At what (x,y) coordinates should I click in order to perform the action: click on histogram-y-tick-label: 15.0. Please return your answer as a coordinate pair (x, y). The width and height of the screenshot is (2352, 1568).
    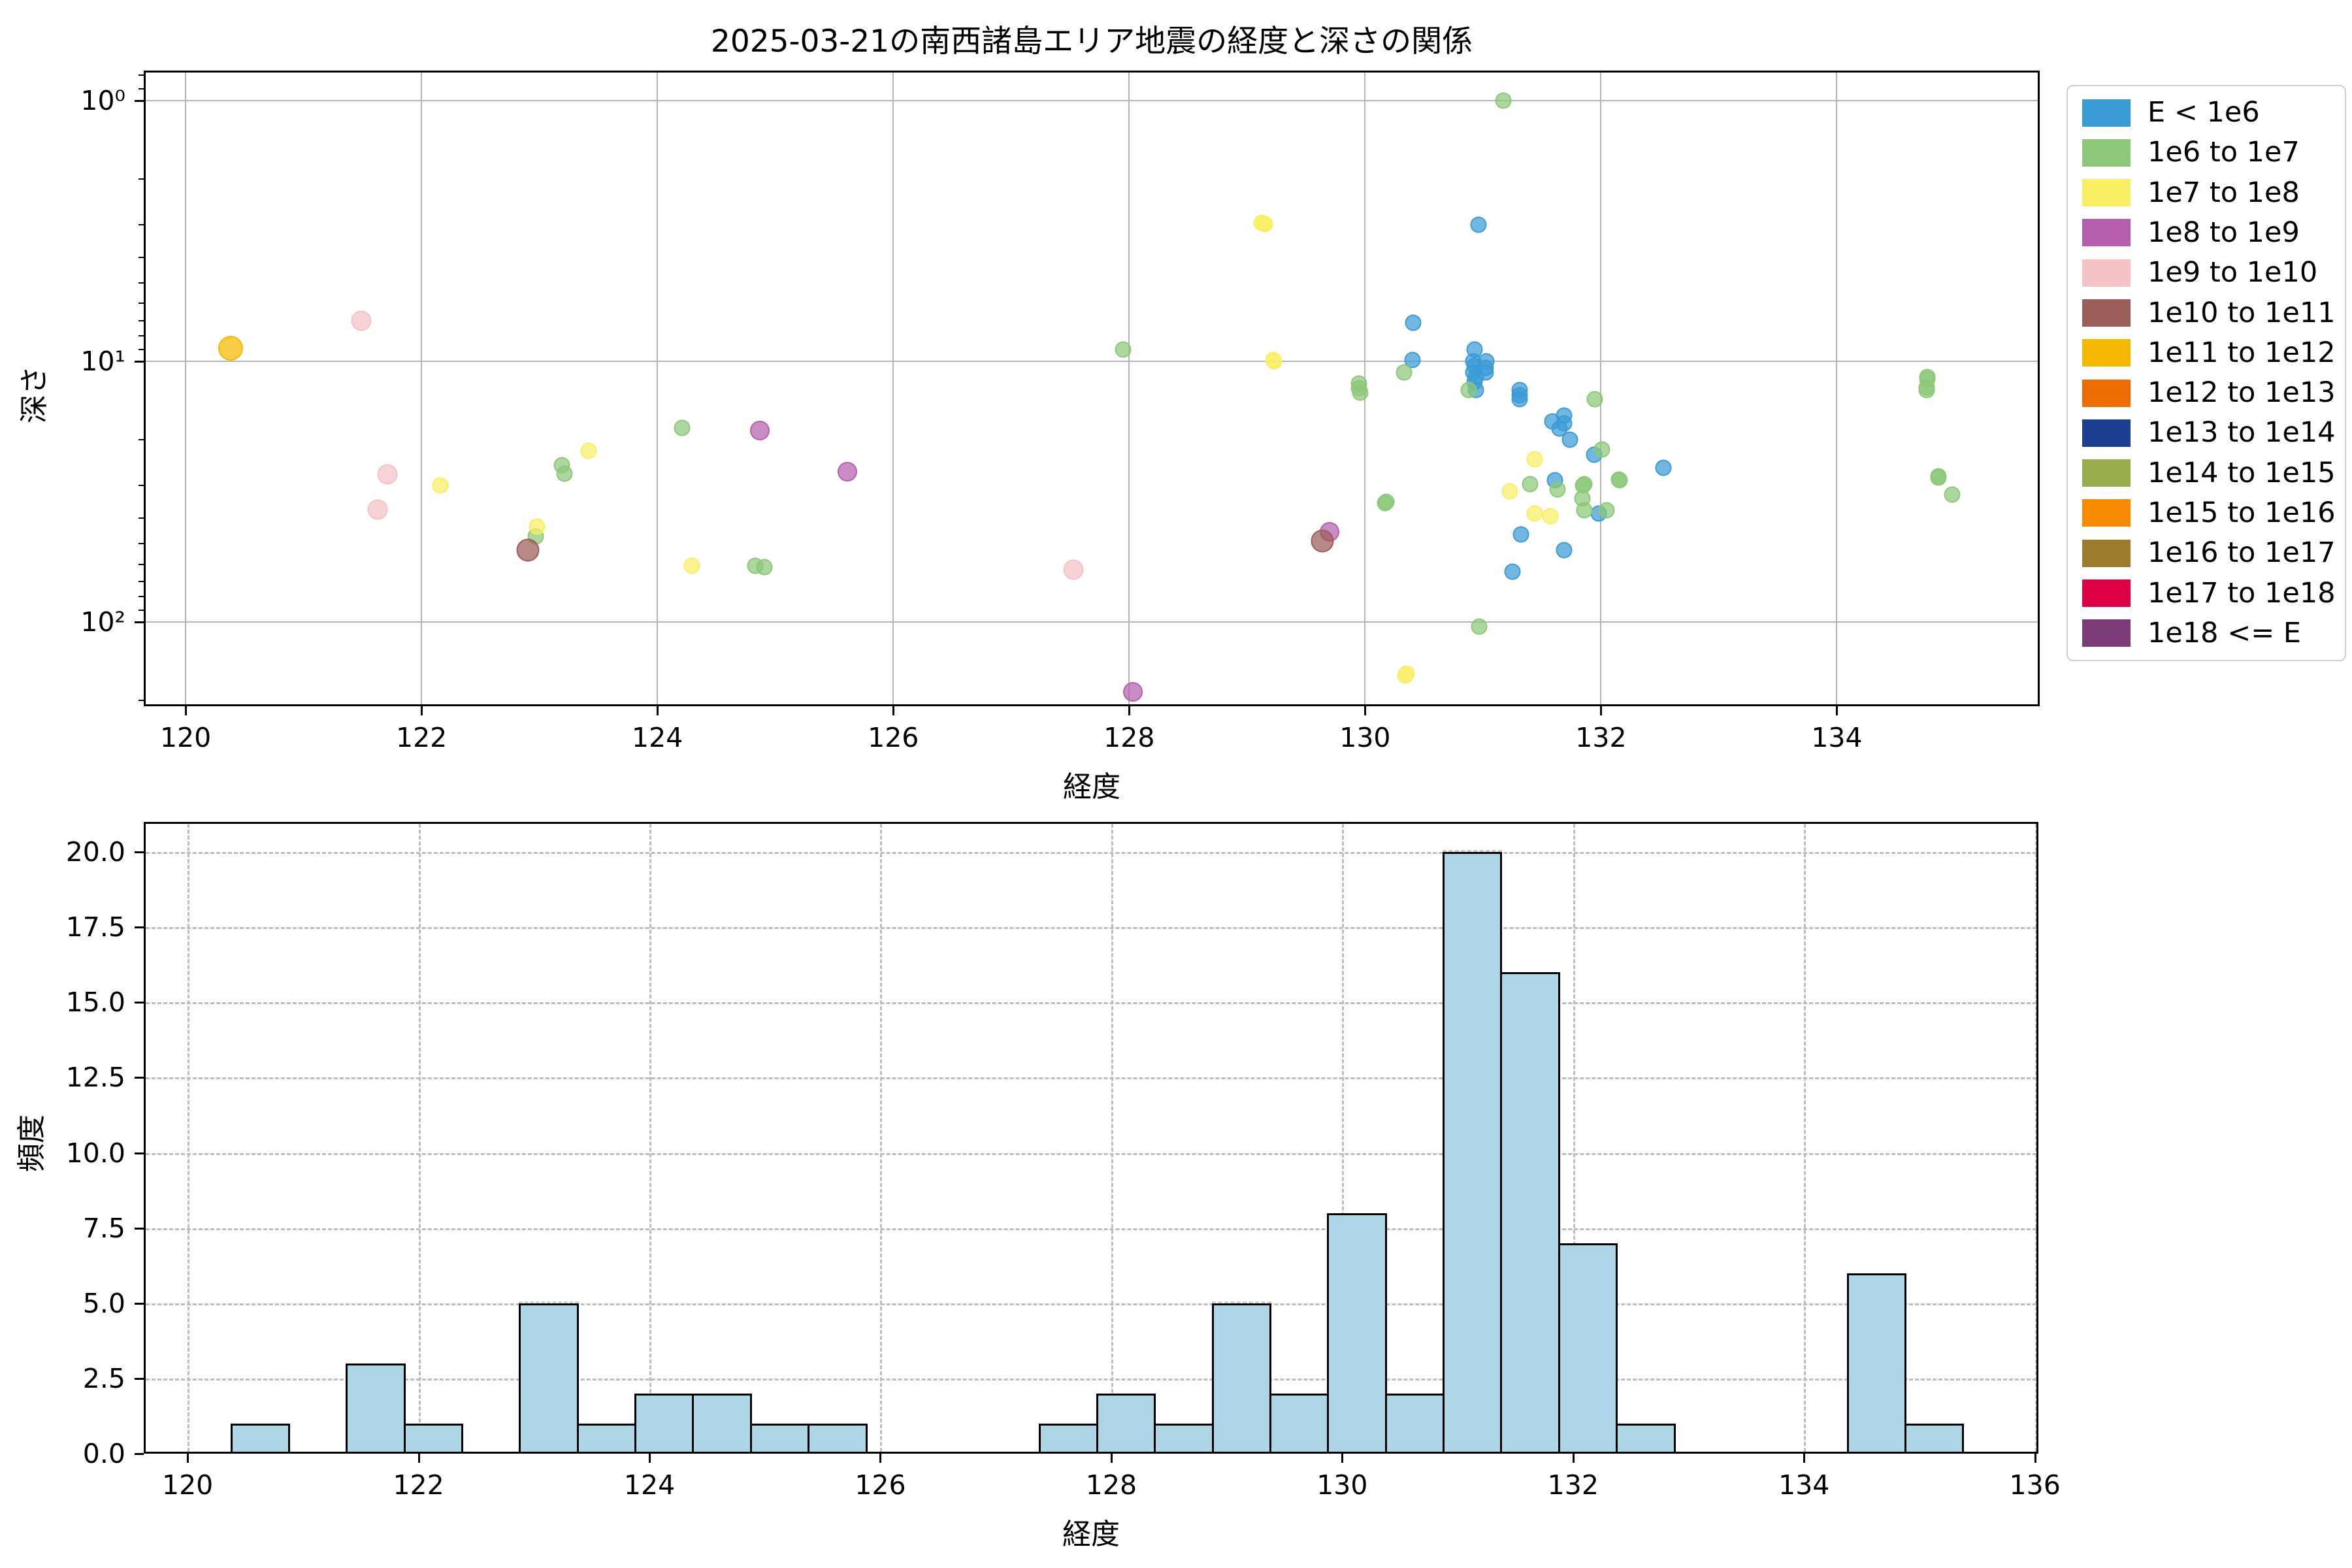
    Looking at the image, I should click on (95, 1003).